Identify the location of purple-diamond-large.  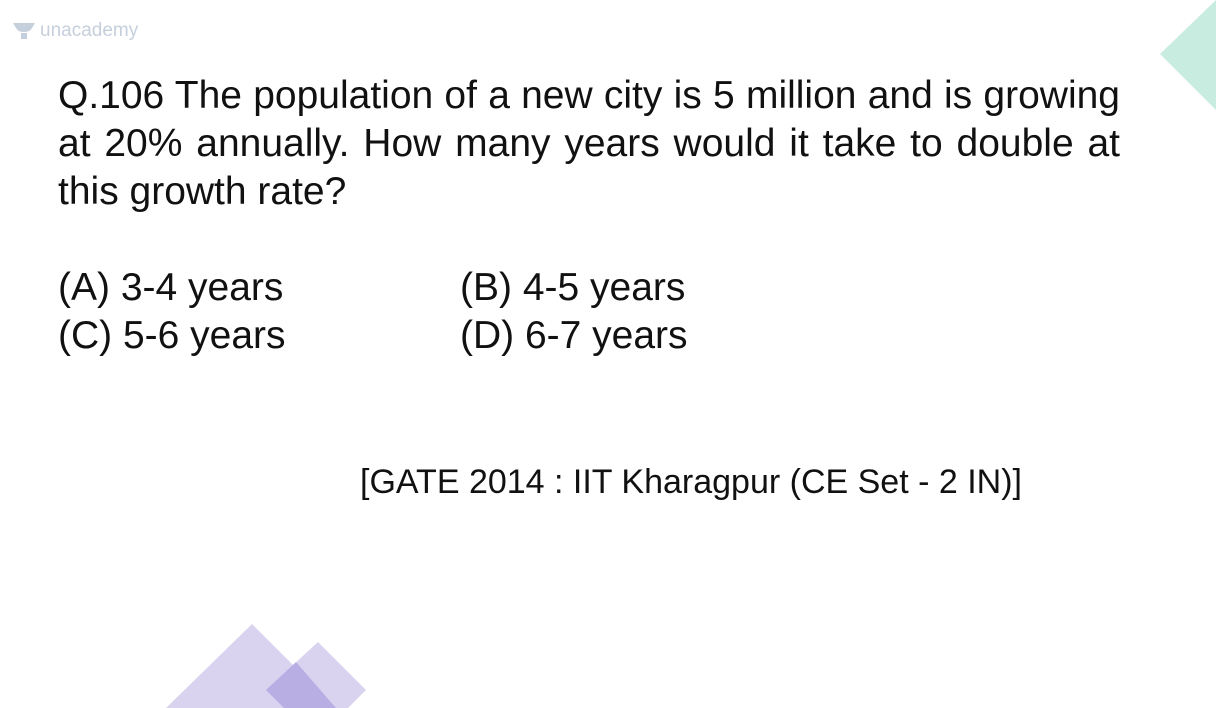
(251, 666).